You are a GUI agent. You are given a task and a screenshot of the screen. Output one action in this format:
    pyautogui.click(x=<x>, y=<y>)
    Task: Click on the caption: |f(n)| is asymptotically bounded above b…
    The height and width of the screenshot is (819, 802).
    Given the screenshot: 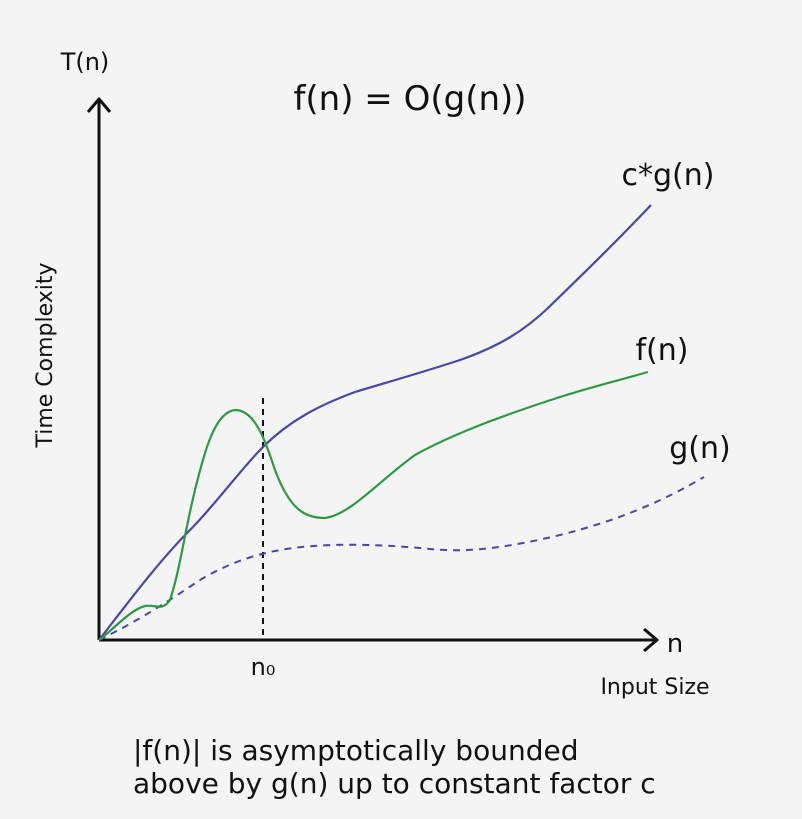 What is the action you would take?
    pyautogui.click(x=453, y=767)
    